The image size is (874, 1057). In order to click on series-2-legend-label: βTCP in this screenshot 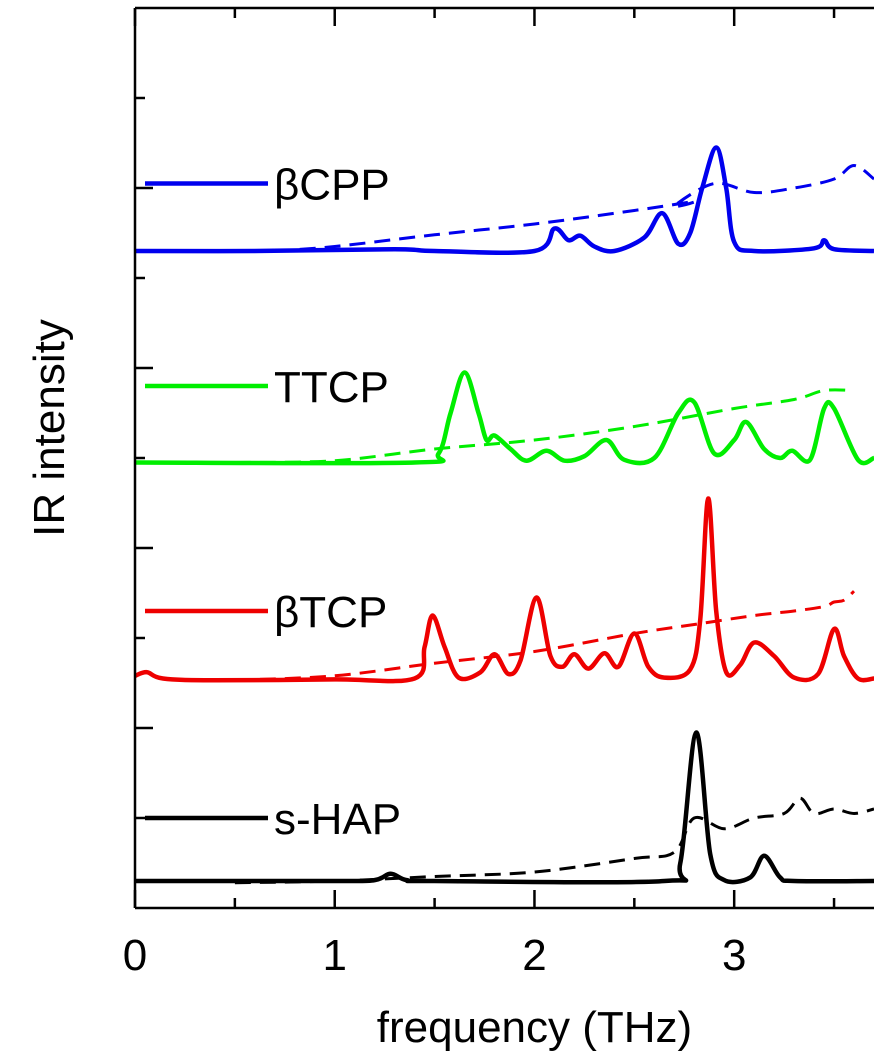, I will do `click(330, 612)`.